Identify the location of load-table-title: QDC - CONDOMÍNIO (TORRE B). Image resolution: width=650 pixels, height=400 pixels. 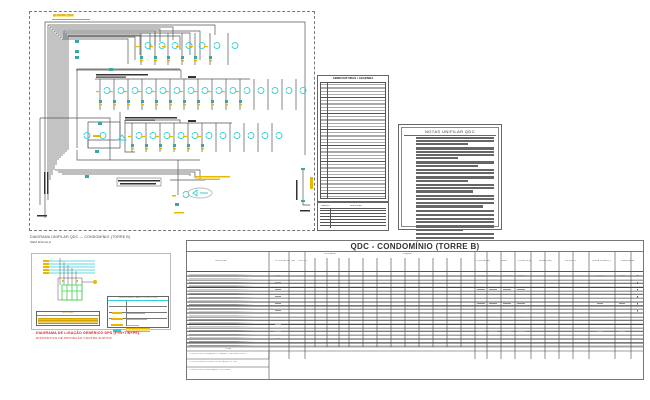
(415, 246).